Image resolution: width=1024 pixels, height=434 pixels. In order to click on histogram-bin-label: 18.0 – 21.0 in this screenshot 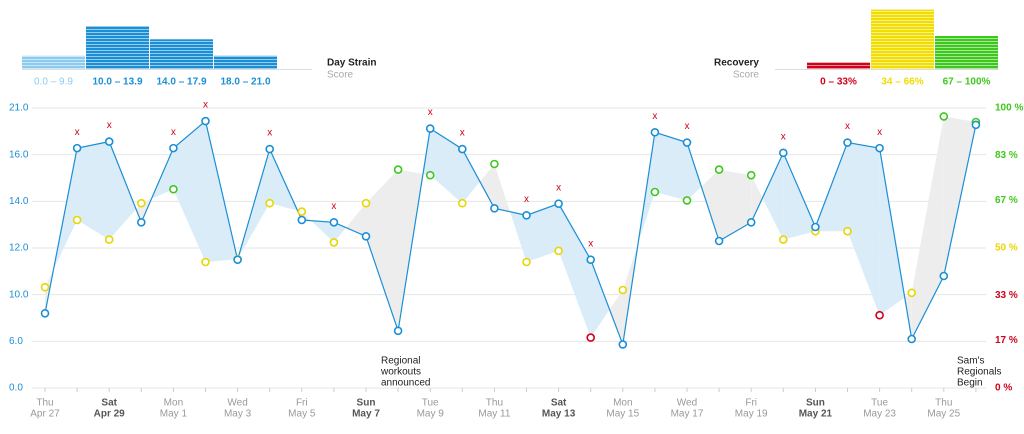, I will do `click(245, 82)`.